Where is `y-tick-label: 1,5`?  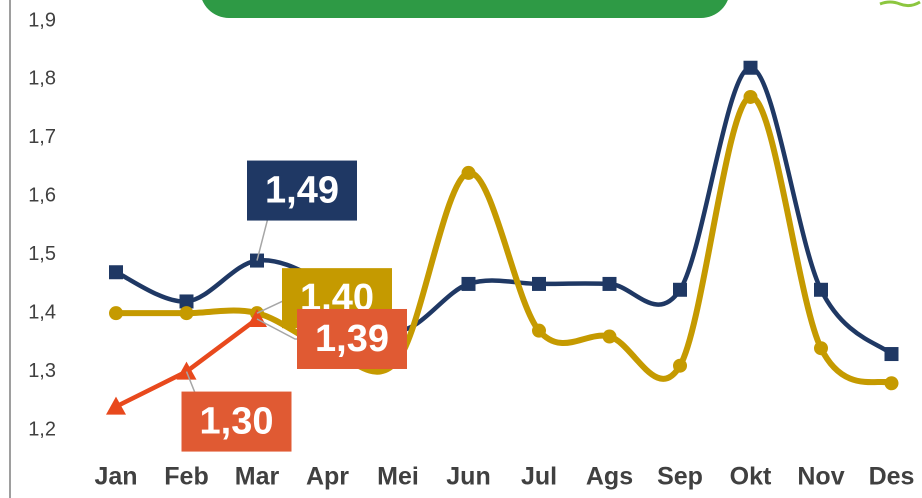 y-tick-label: 1,5 is located at coordinates (42, 254).